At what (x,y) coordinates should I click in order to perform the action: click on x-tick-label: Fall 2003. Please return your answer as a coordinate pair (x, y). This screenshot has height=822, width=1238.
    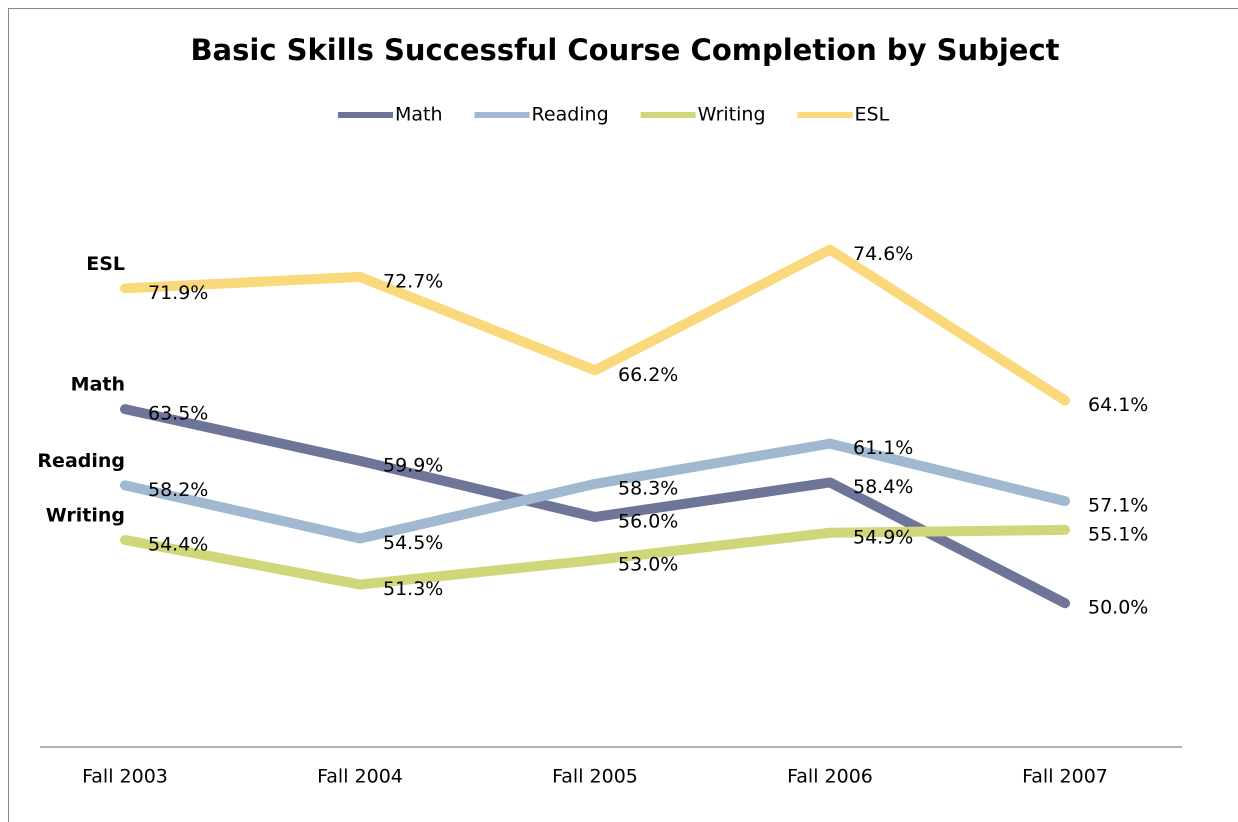
    Looking at the image, I should click on (125, 777).